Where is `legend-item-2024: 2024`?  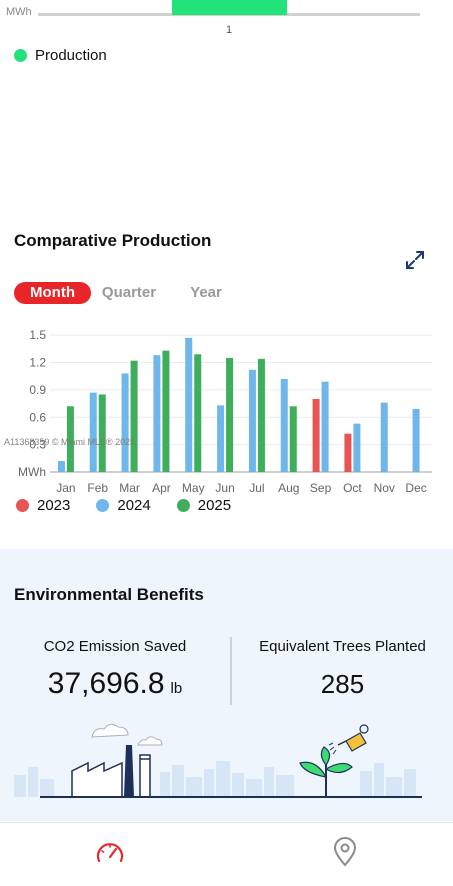
legend-item-2024: 2024 is located at coordinates (123, 505).